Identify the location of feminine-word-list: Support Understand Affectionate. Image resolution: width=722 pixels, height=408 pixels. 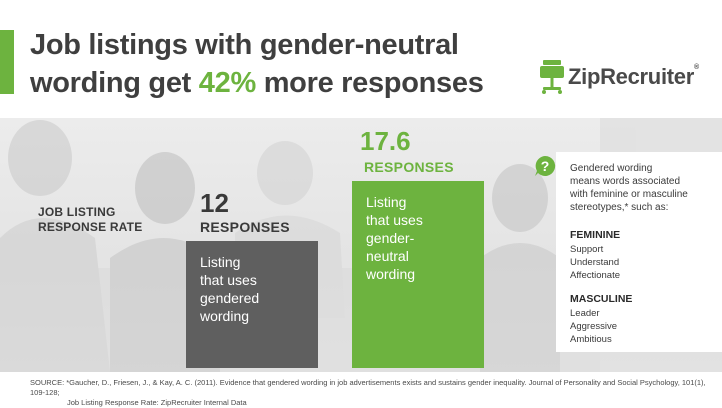
(595, 262).